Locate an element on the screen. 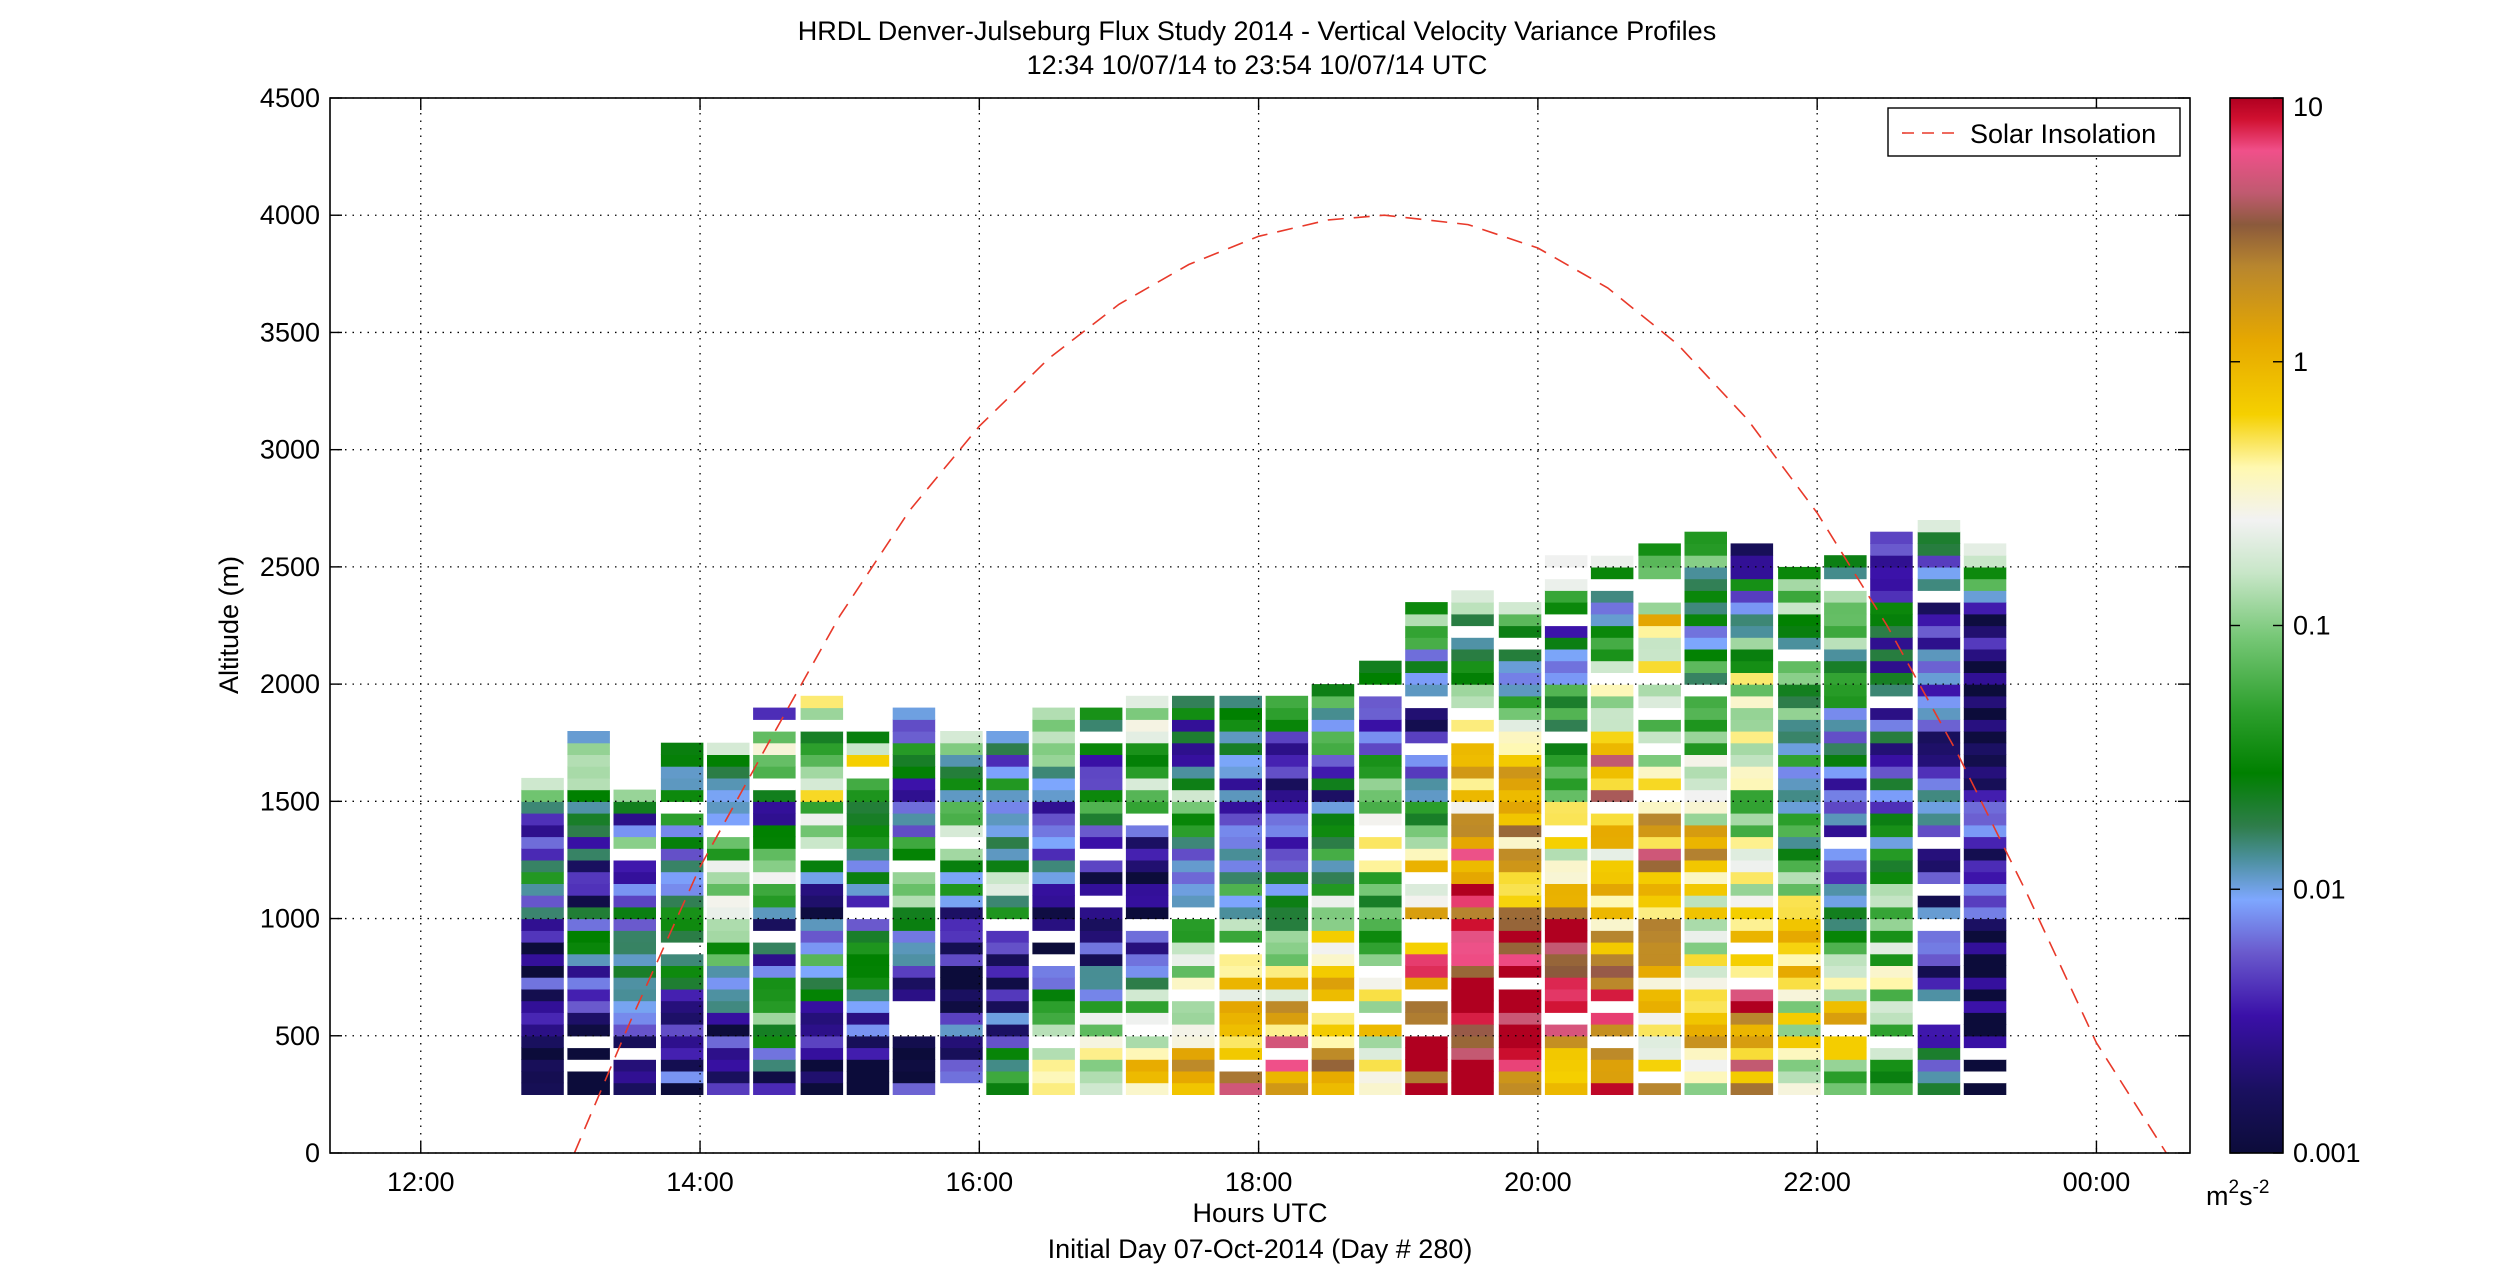  legend-box is located at coordinates (2034, 132).